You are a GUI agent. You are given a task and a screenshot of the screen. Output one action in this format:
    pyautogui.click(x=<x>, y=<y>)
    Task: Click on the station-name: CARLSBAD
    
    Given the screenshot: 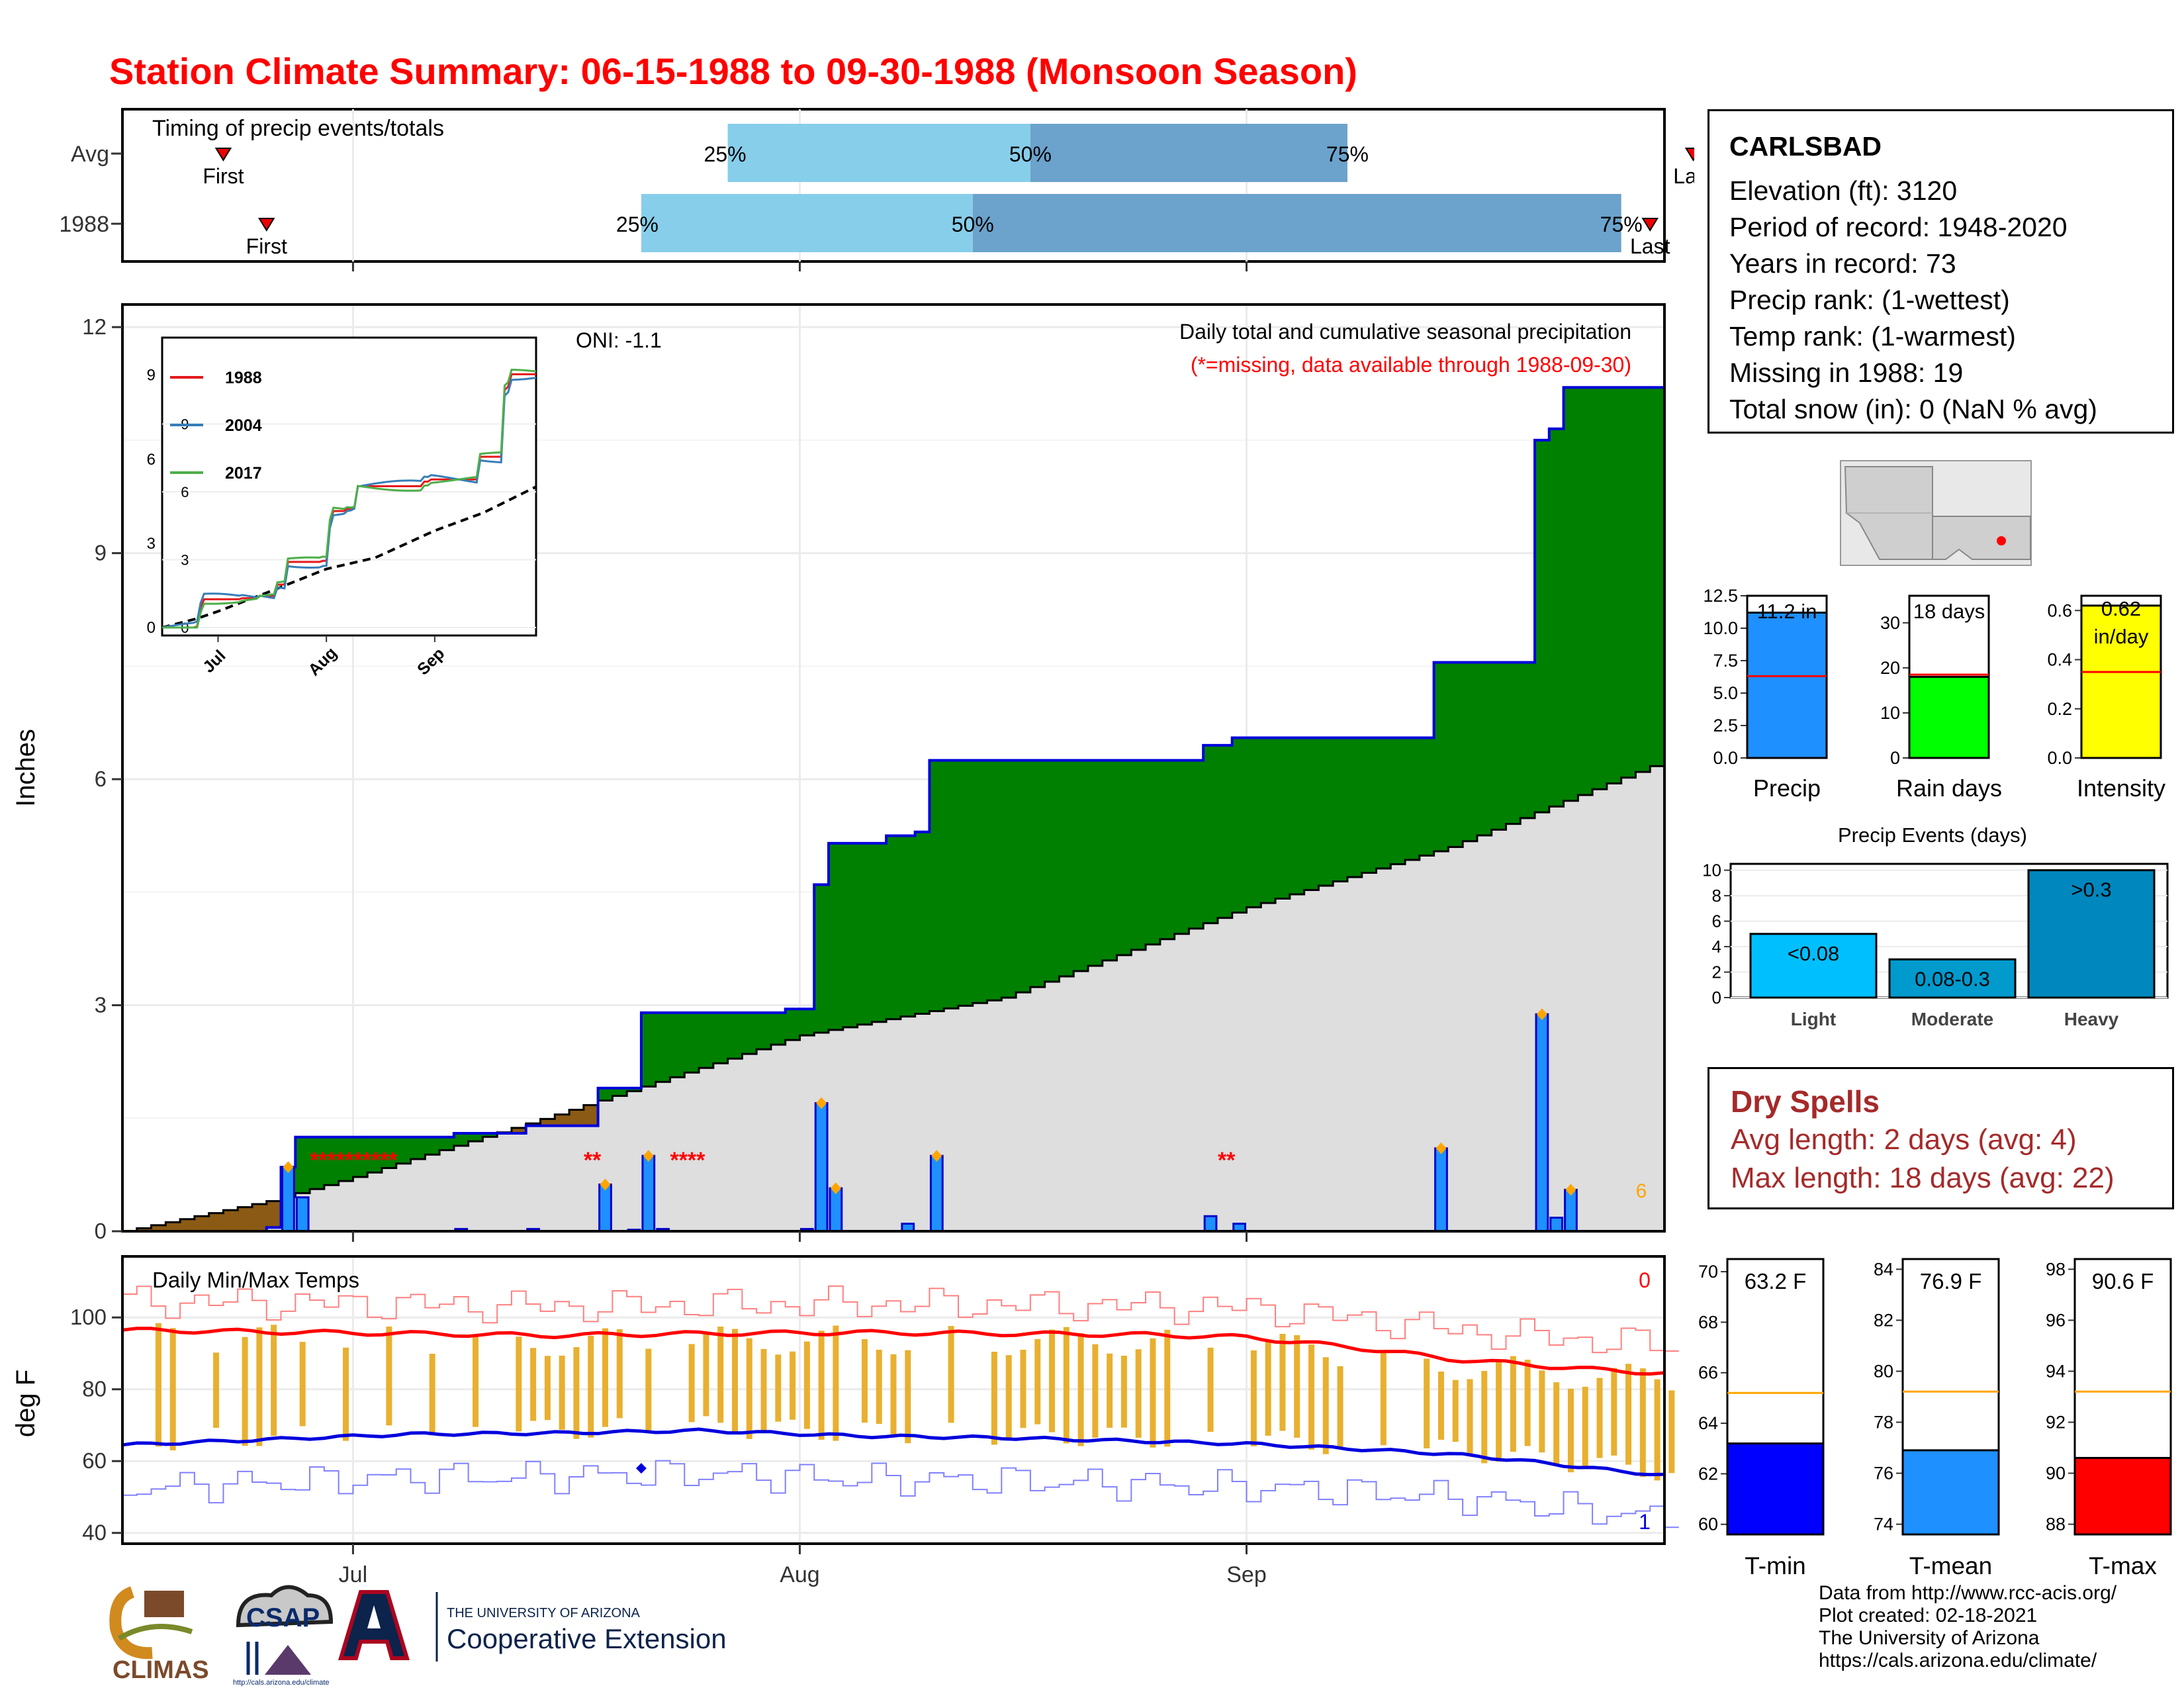 What is the action you would take?
    pyautogui.click(x=1806, y=146)
    